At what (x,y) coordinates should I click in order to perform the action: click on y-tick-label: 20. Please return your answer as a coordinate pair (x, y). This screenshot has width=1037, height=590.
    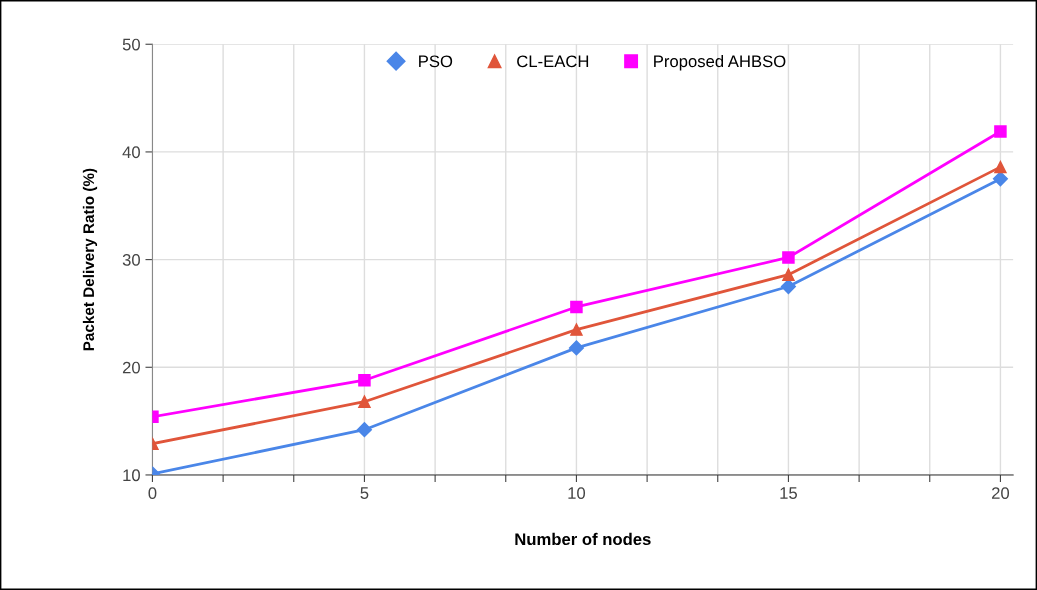
    Looking at the image, I should click on (131, 367).